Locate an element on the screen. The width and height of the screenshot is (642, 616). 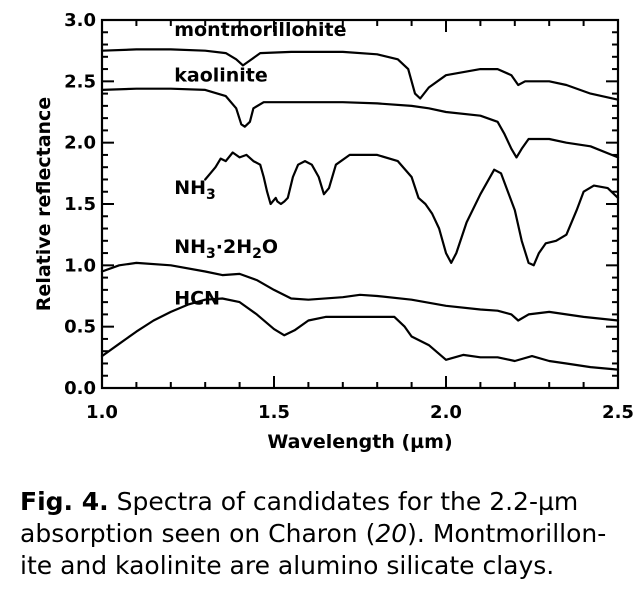
y-tick-label: 1.0 is located at coordinates (80, 265).